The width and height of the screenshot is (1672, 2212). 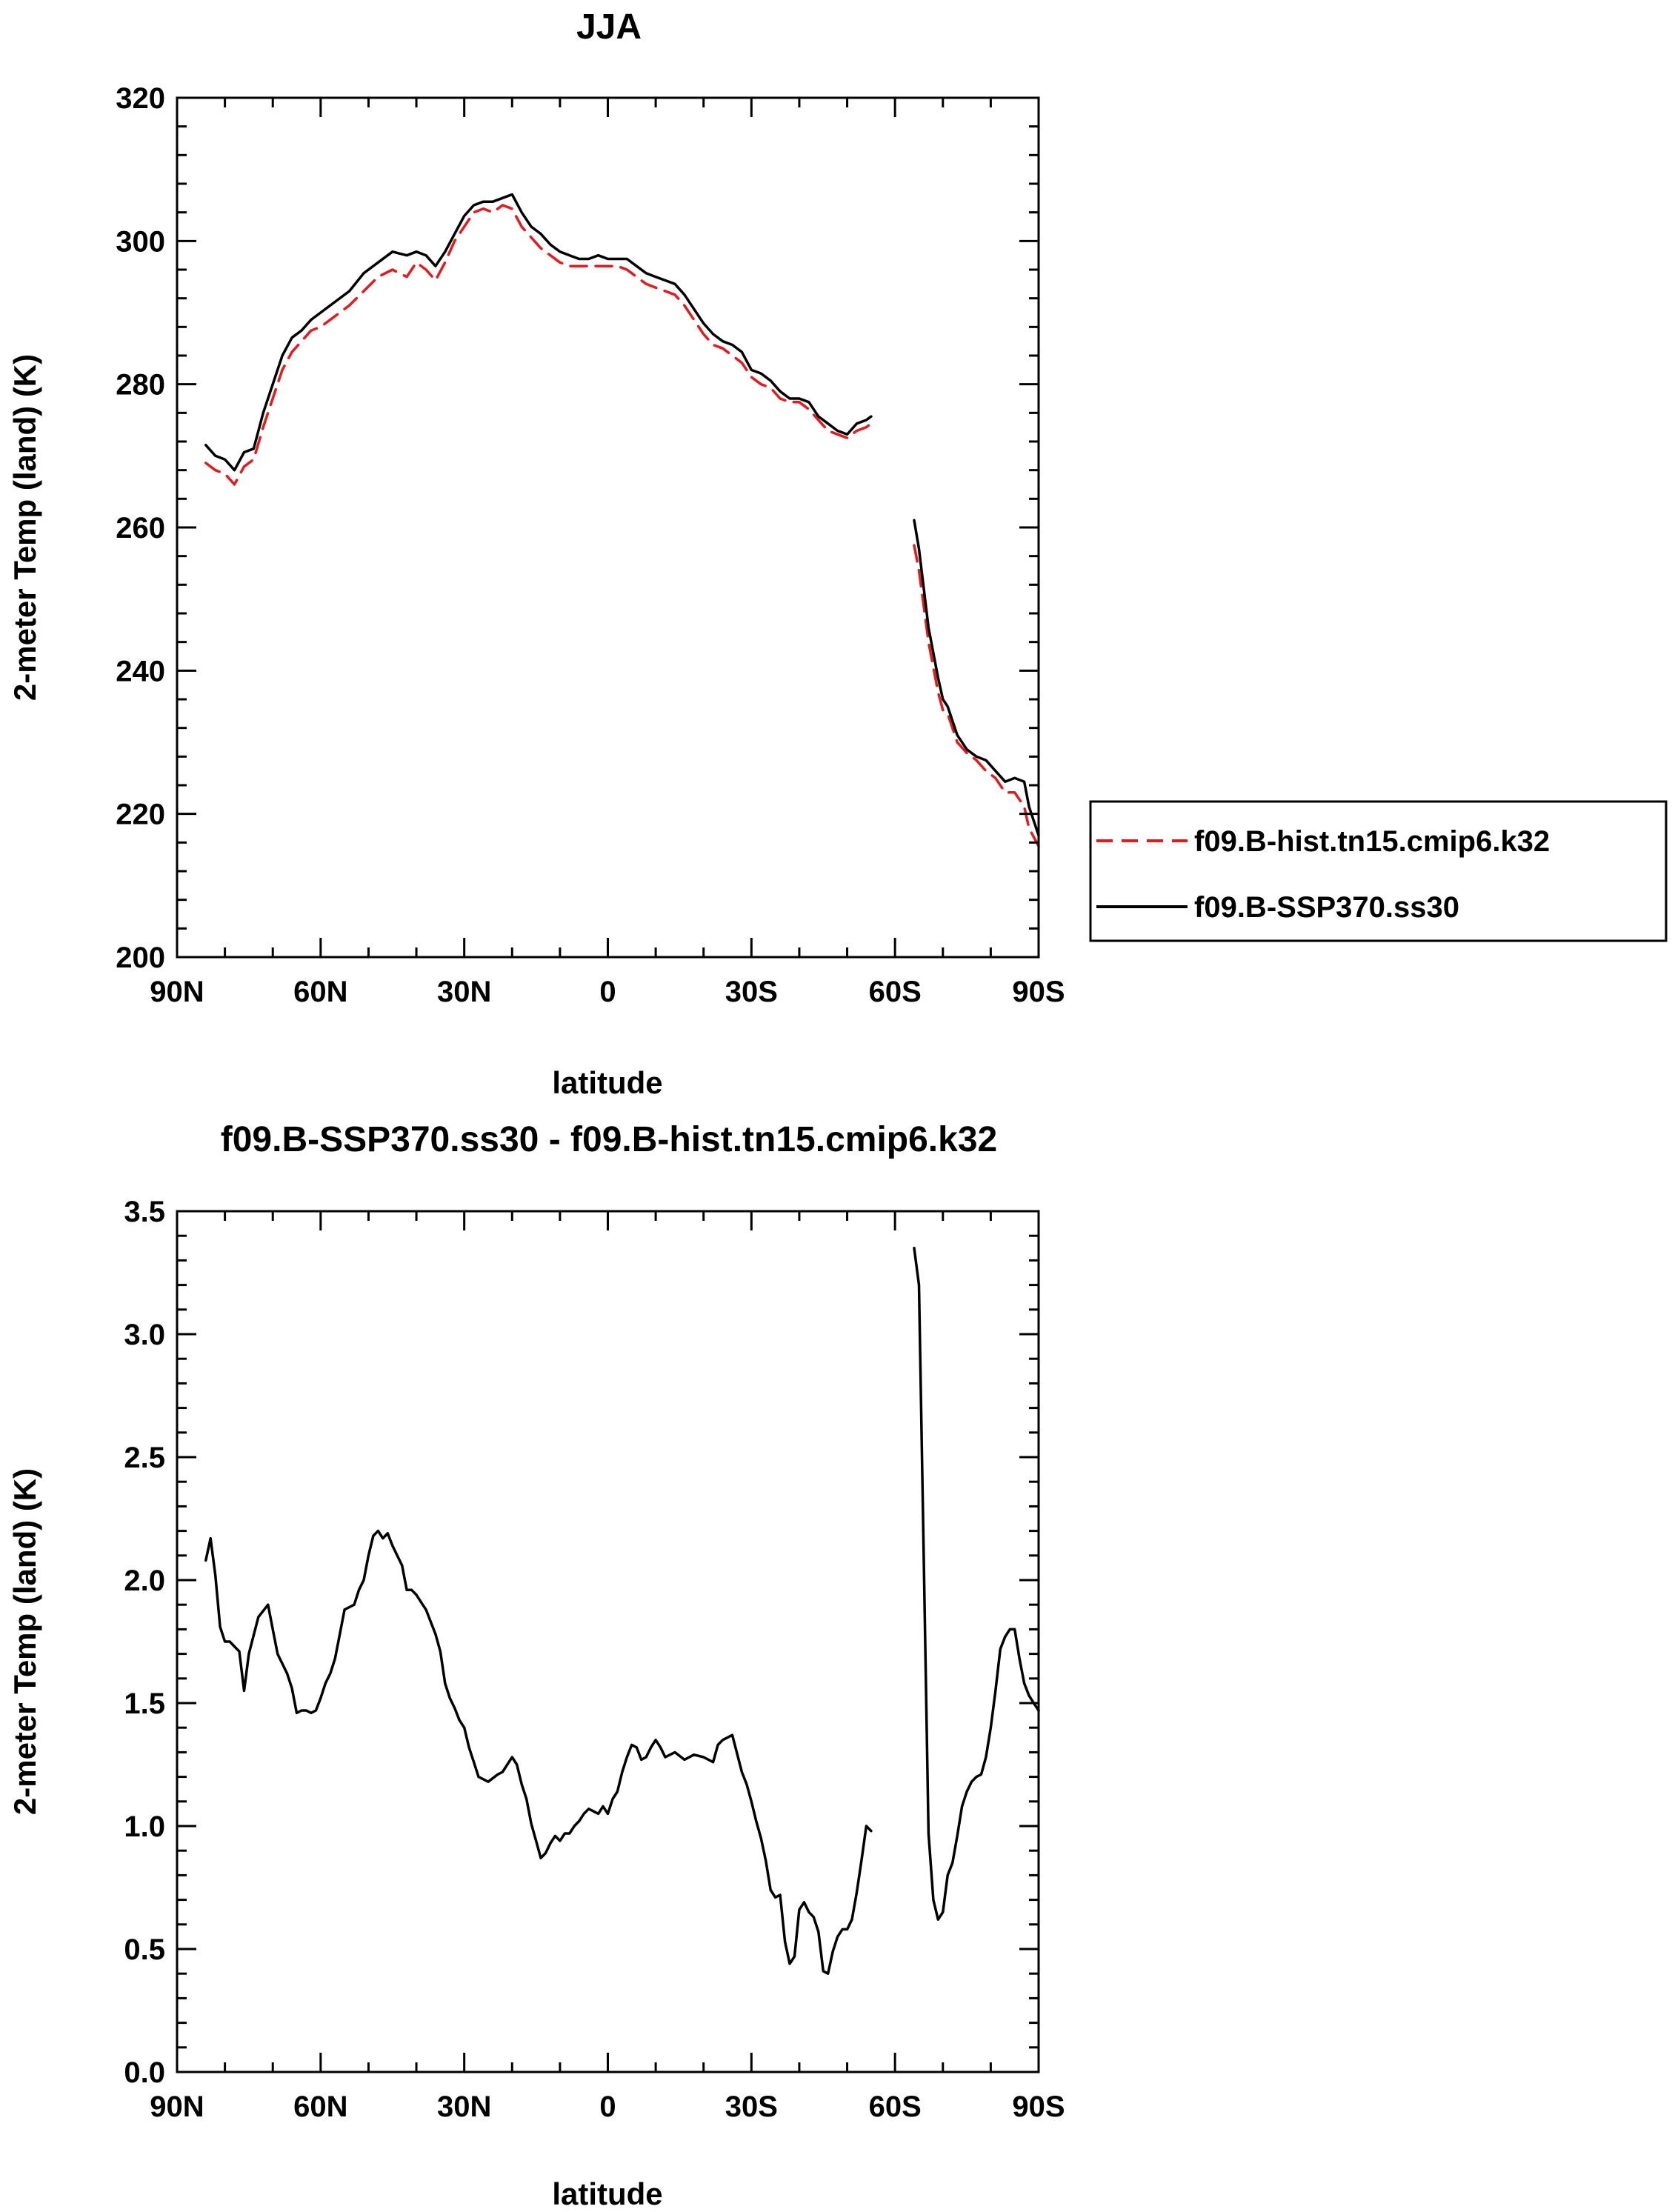 I want to click on y-tick-label: 0.0, so click(x=144, y=2072).